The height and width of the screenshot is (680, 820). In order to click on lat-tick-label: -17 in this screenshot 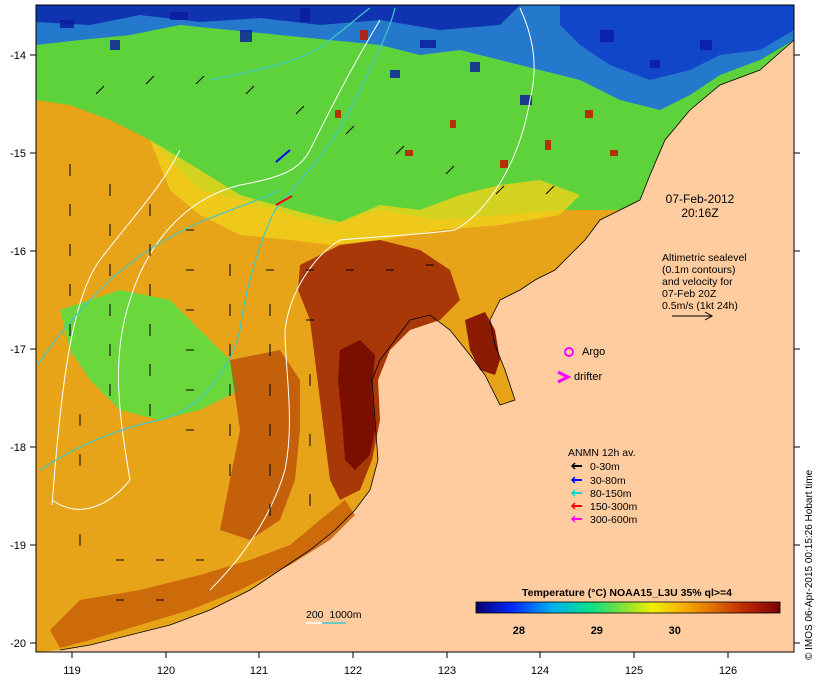, I will do `click(18, 350)`.